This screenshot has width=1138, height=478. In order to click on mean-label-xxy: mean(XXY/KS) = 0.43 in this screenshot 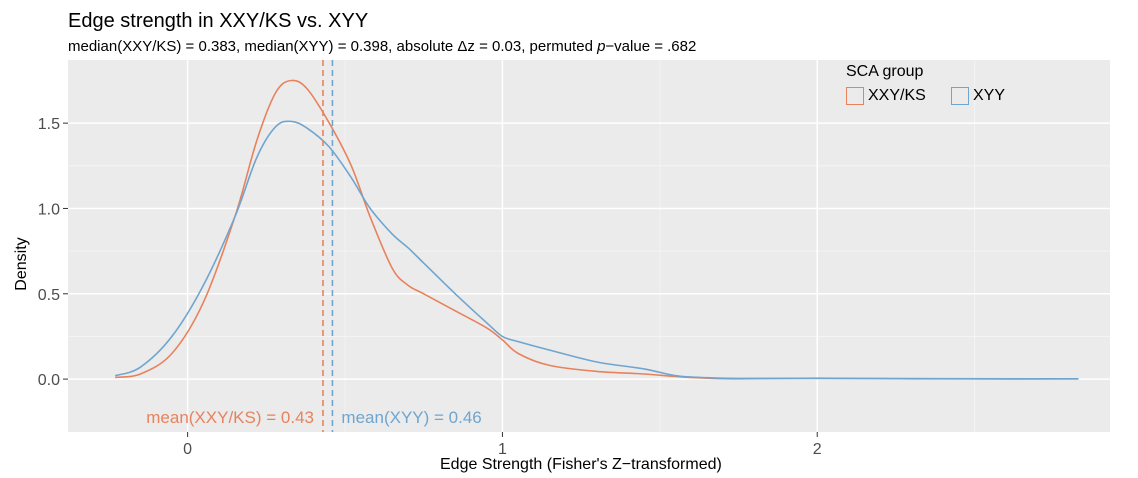, I will do `click(230, 417)`.